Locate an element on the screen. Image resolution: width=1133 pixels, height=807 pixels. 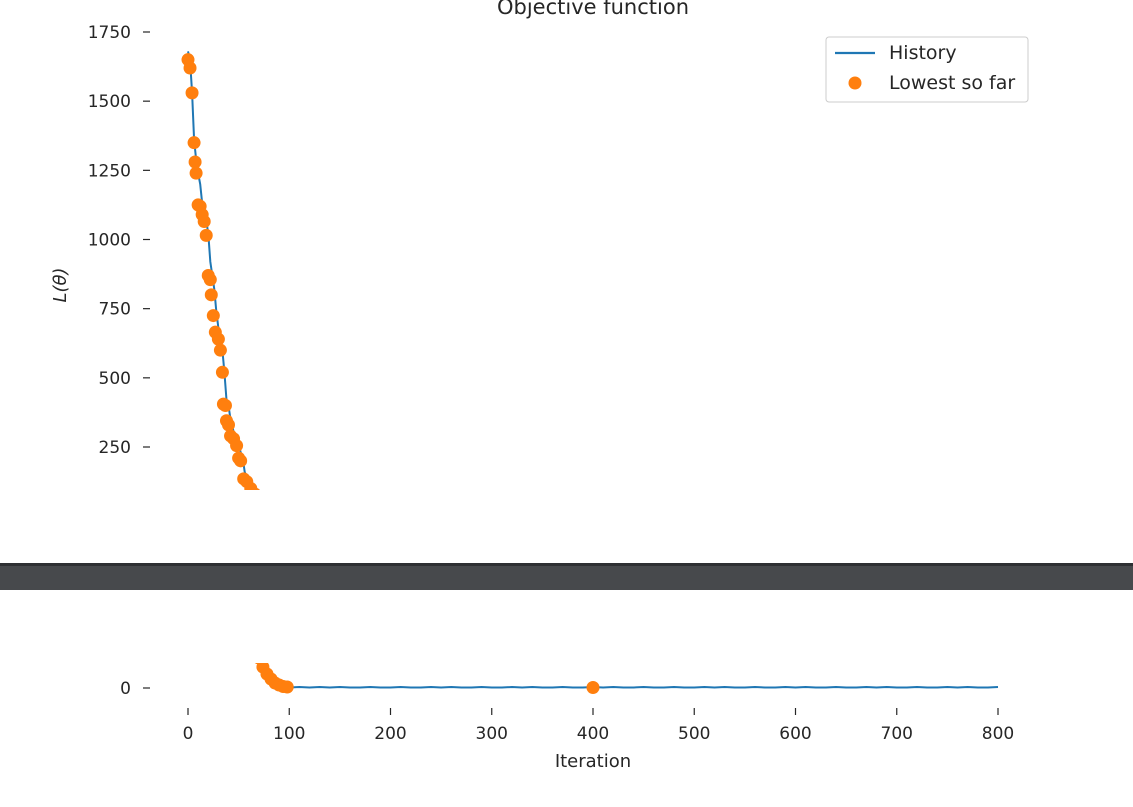
x-tick-label: 300 is located at coordinates (492, 734).